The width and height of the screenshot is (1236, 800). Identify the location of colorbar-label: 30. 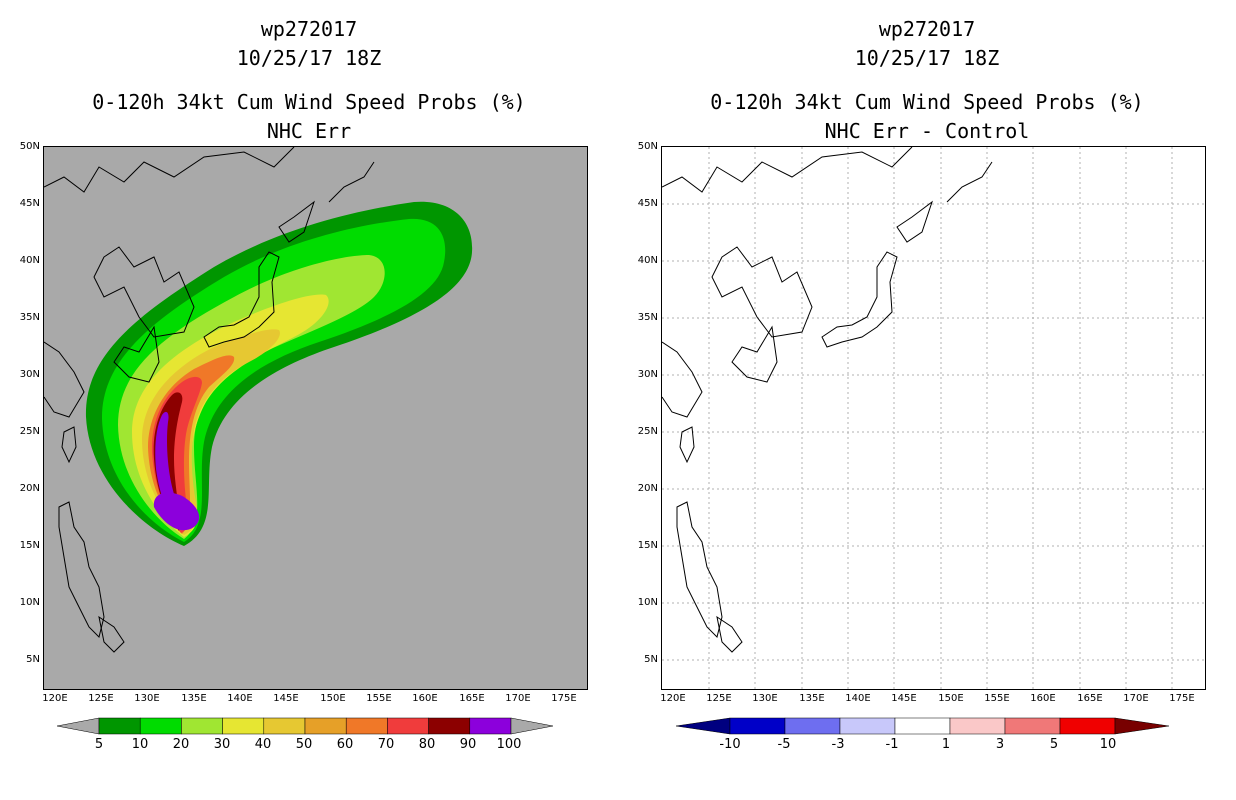
(222, 744).